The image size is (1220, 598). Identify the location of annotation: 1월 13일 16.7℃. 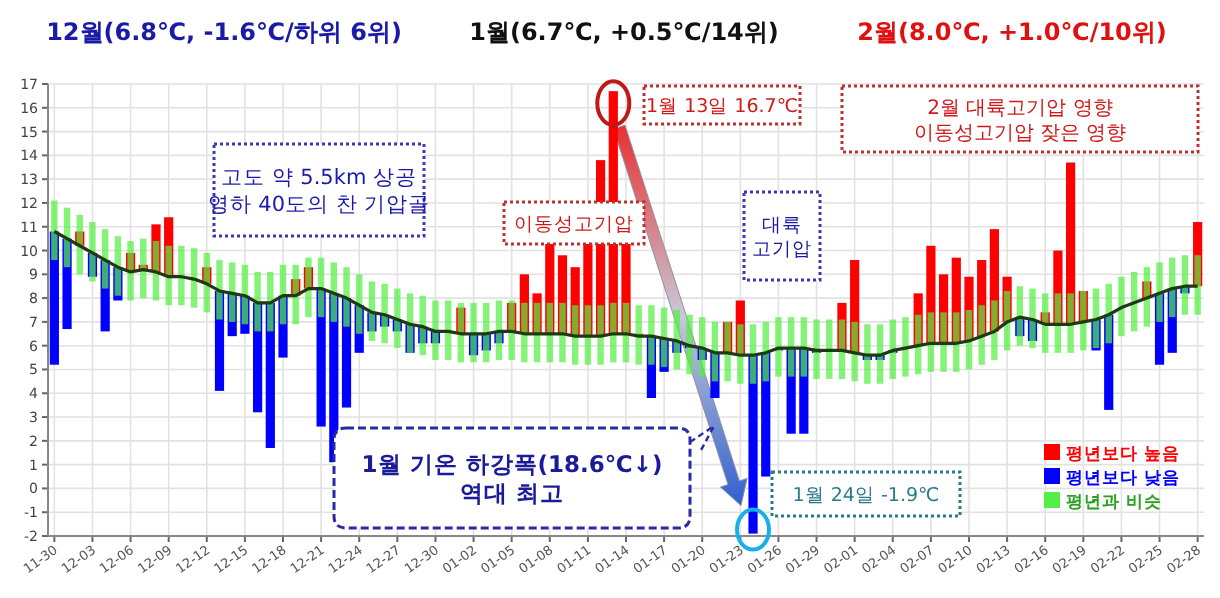
(722, 106).